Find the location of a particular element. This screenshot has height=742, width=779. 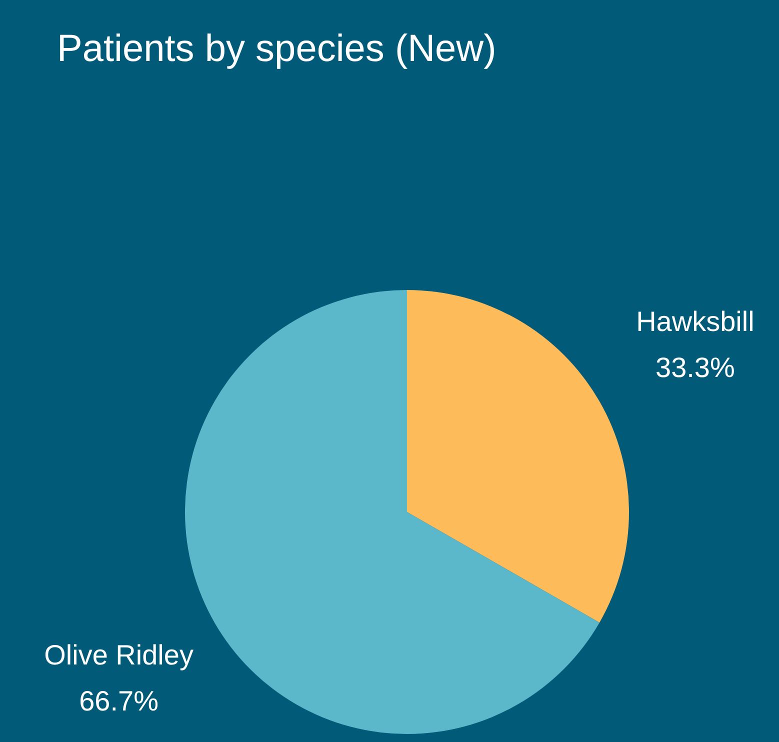

data-label: 33.3% is located at coordinates (695, 367).